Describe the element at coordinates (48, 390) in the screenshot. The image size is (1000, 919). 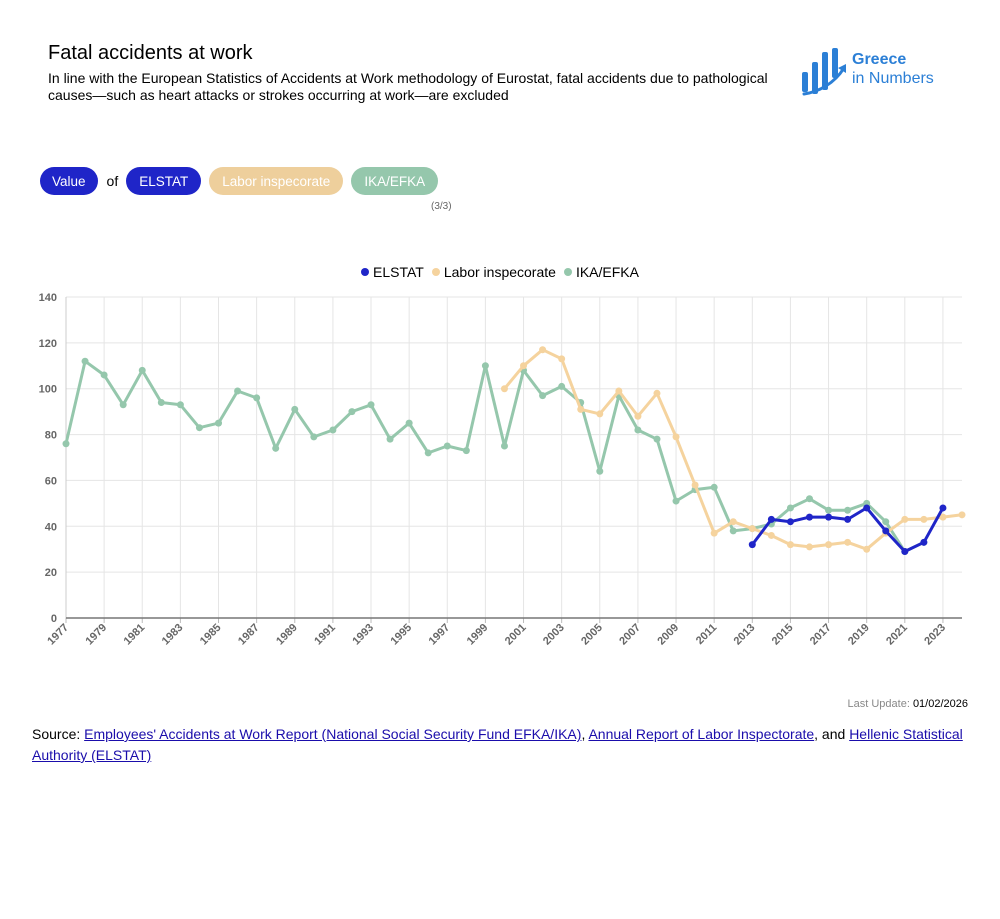
I see `y-tick-label: 100` at that location.